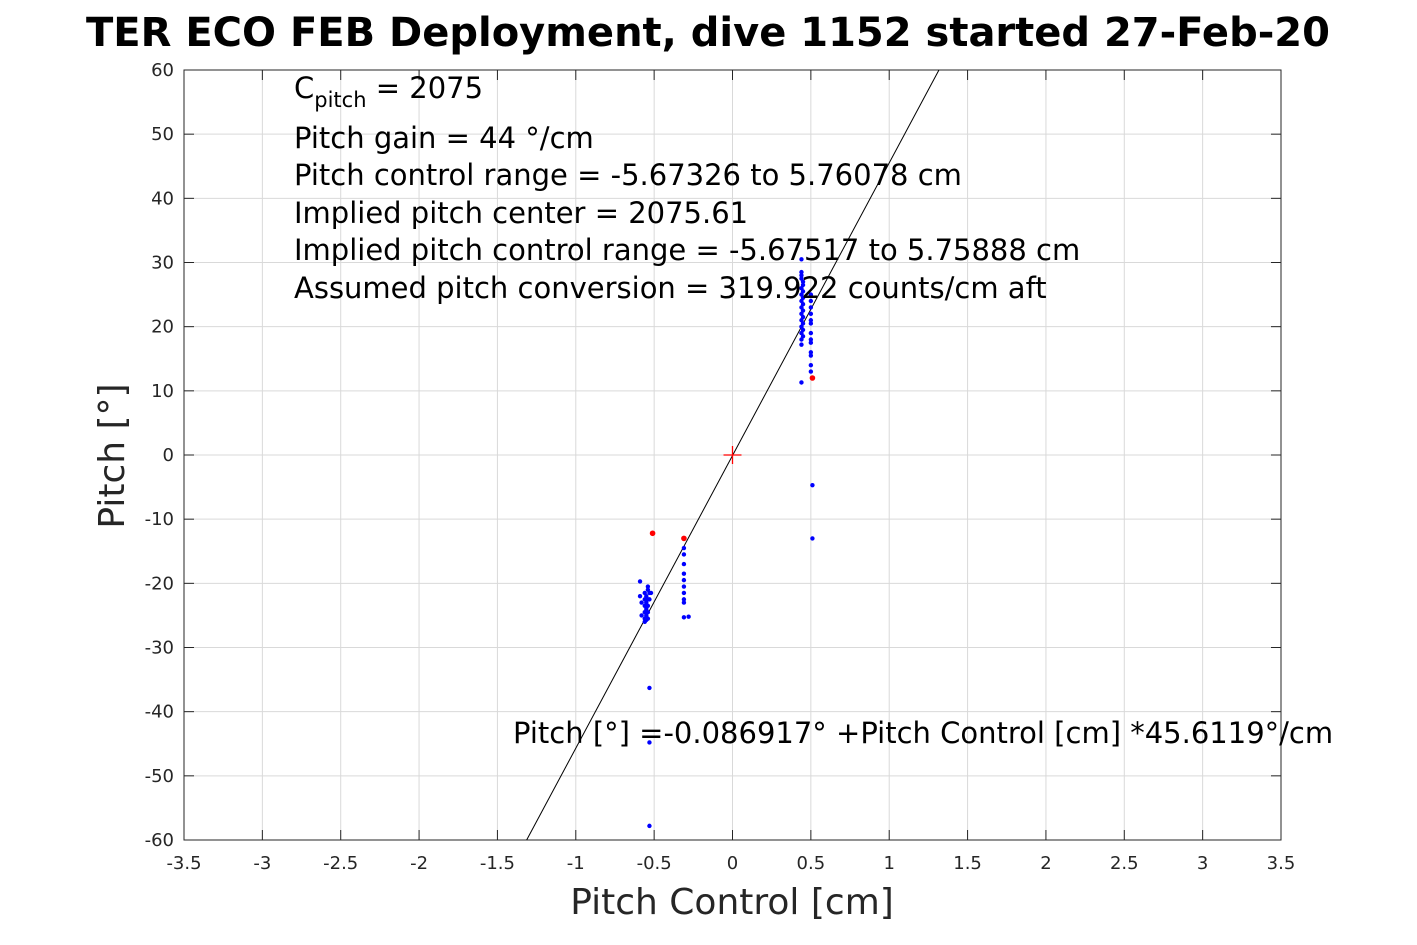  I want to click on y-axis-label: Pitch [°], so click(112, 455).